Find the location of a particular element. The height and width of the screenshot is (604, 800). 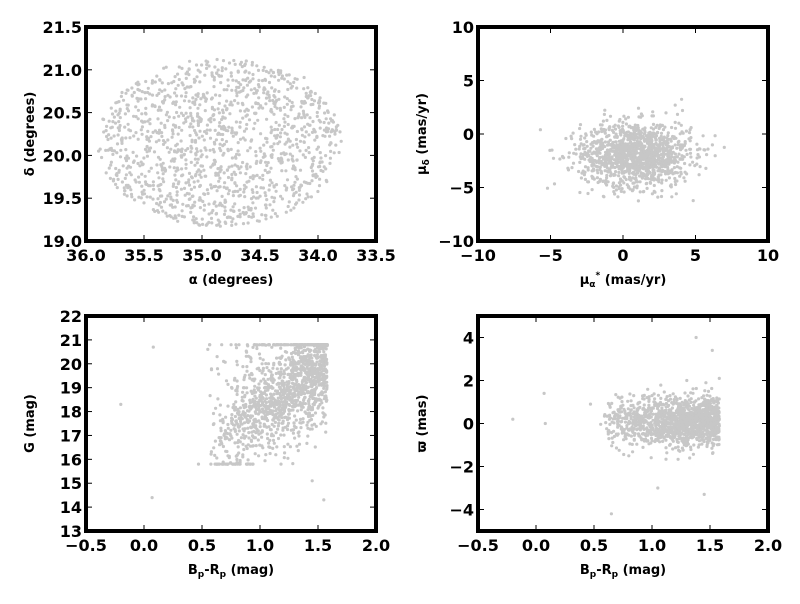

y-tick-label: 20 is located at coordinates (71, 364).